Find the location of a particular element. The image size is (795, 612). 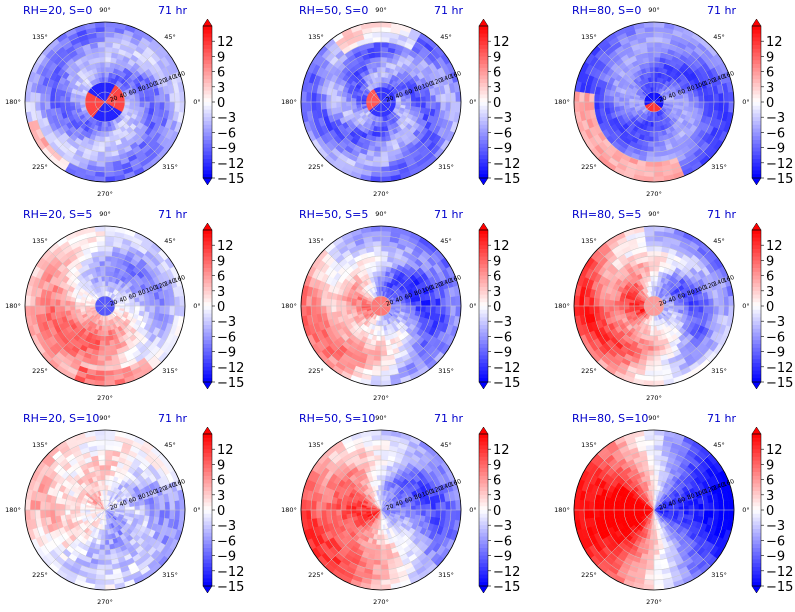

colorbar-tick-label: 9 is located at coordinates (497, 261).